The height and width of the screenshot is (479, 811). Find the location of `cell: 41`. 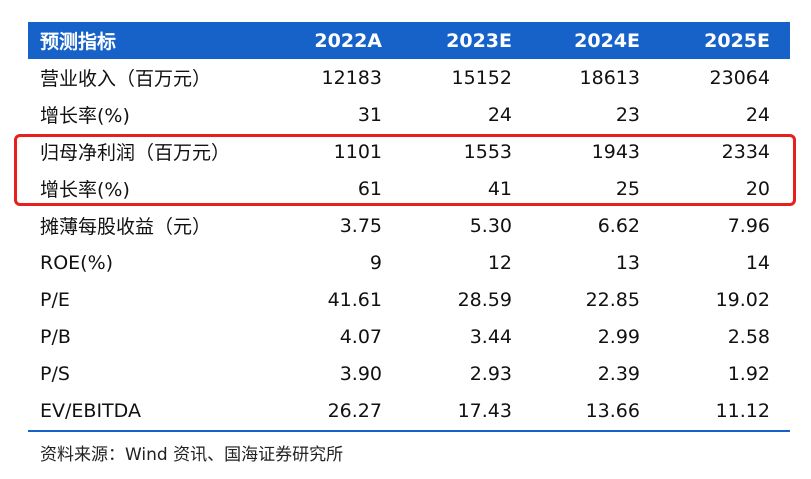

cell: 41 is located at coordinates (499, 188).